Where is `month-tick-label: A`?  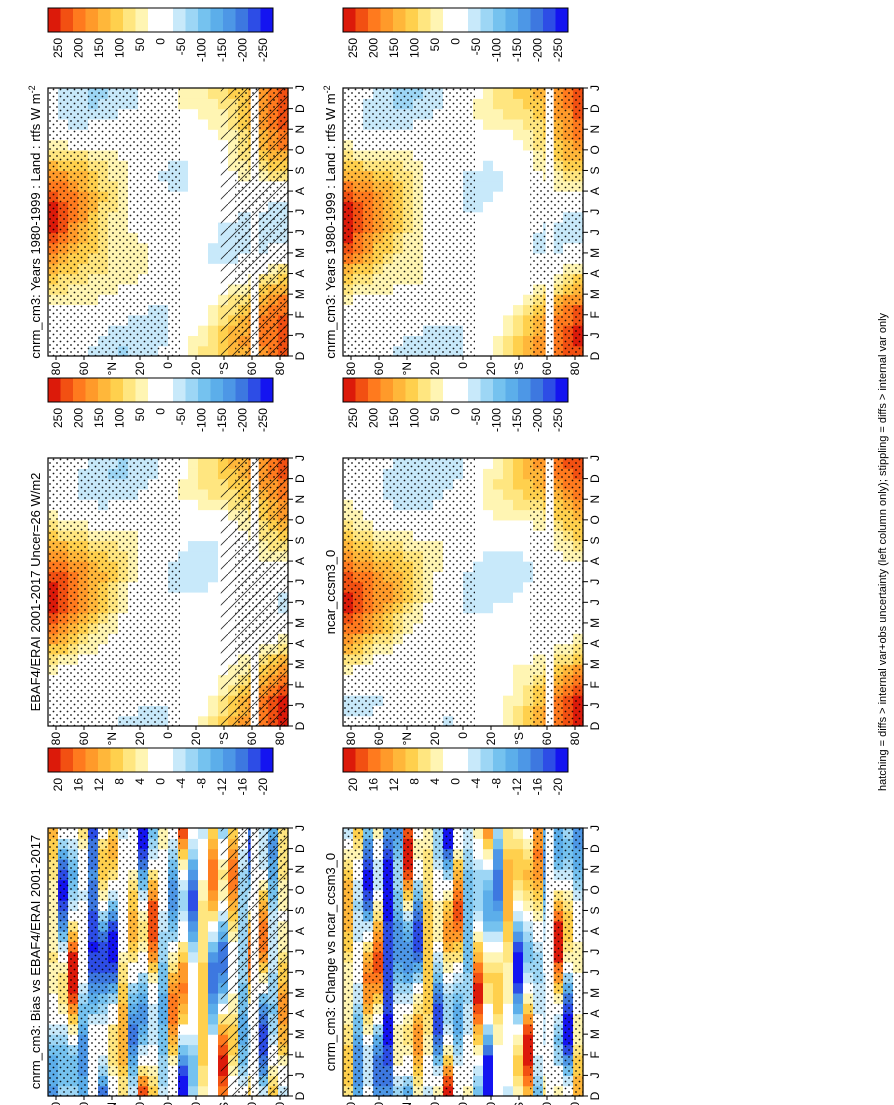 month-tick-label: A is located at coordinates (595, 274).